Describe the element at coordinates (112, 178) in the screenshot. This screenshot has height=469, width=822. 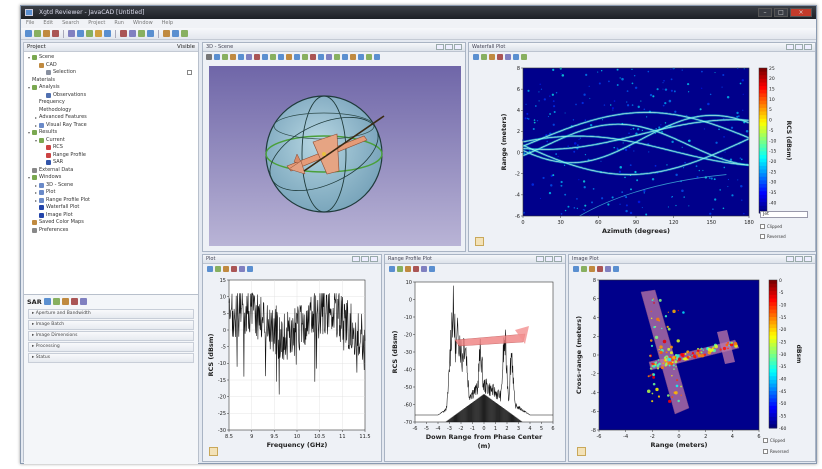
I see `tree-item: ▾ Windows` at that location.